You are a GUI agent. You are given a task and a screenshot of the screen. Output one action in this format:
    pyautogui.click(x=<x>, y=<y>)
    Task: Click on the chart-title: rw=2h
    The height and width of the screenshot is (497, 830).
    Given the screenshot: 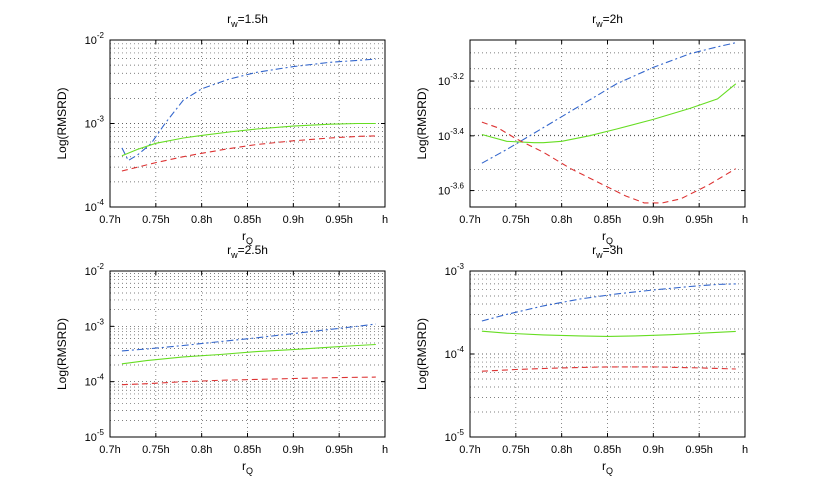 What is the action you would take?
    pyautogui.click(x=607, y=20)
    